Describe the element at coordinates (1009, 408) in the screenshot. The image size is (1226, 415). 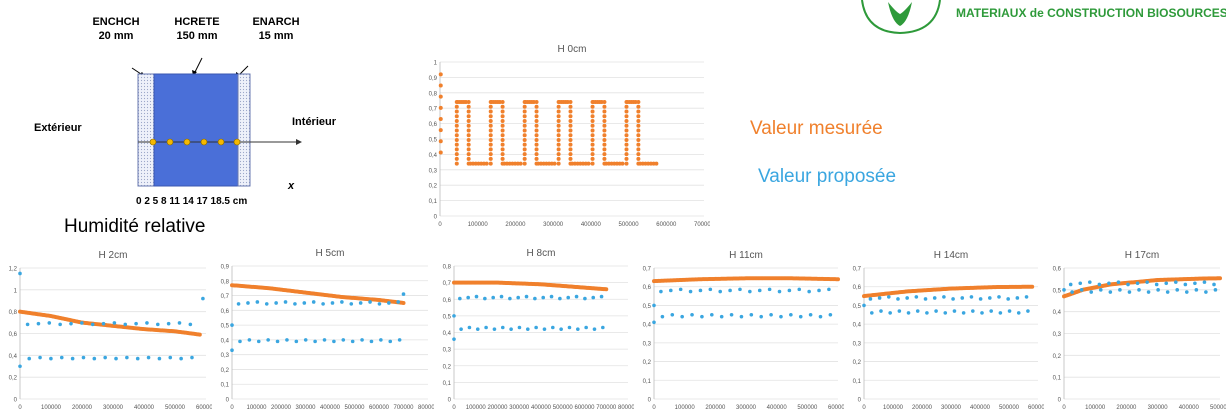
I see `x-tick-label: 500000` at that location.